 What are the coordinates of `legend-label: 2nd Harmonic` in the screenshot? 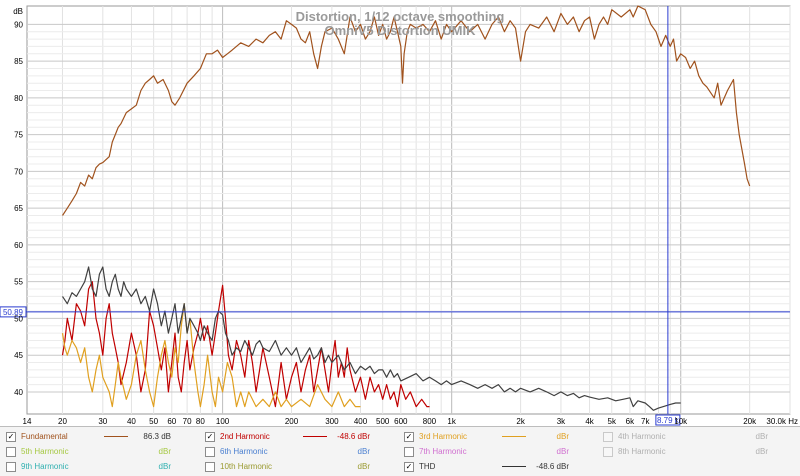 It's located at (245, 436).